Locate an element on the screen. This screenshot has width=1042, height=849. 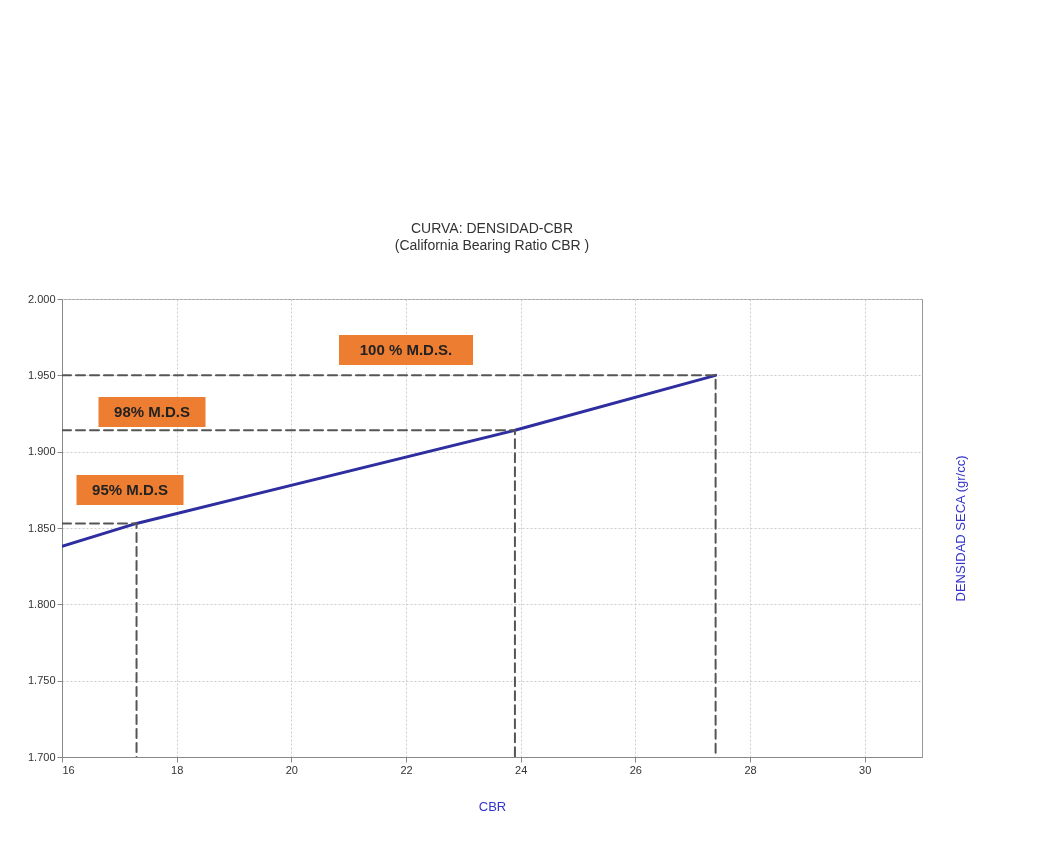
annotation: 100 % M.D.S. is located at coordinates (406, 349).